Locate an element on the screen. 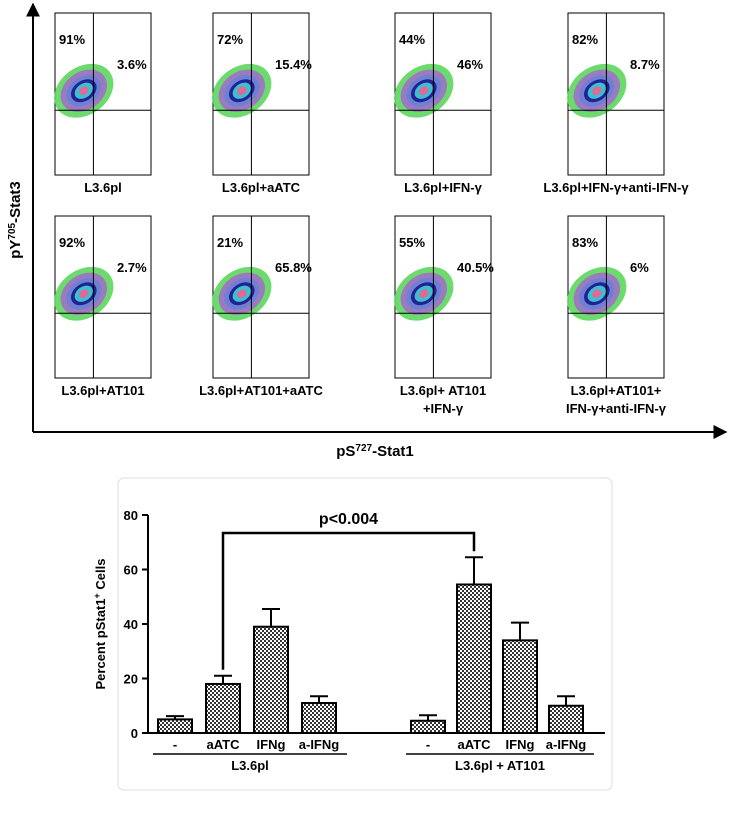 The image size is (751, 814). y-tick-label: 20 is located at coordinates (131, 679).